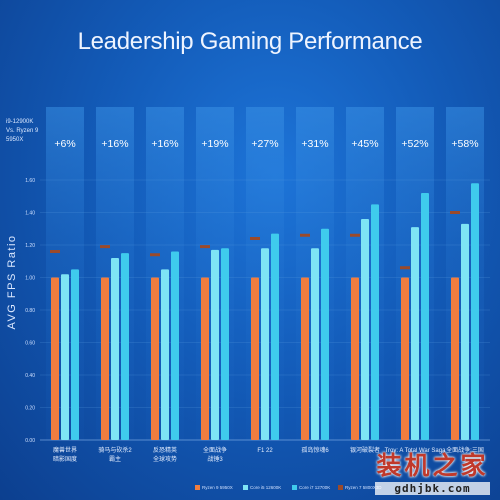 The height and width of the screenshot is (500, 500). Describe the element at coordinates (20, 122) in the screenshot. I see `comparison-line-1: i9-12900K` at that location.